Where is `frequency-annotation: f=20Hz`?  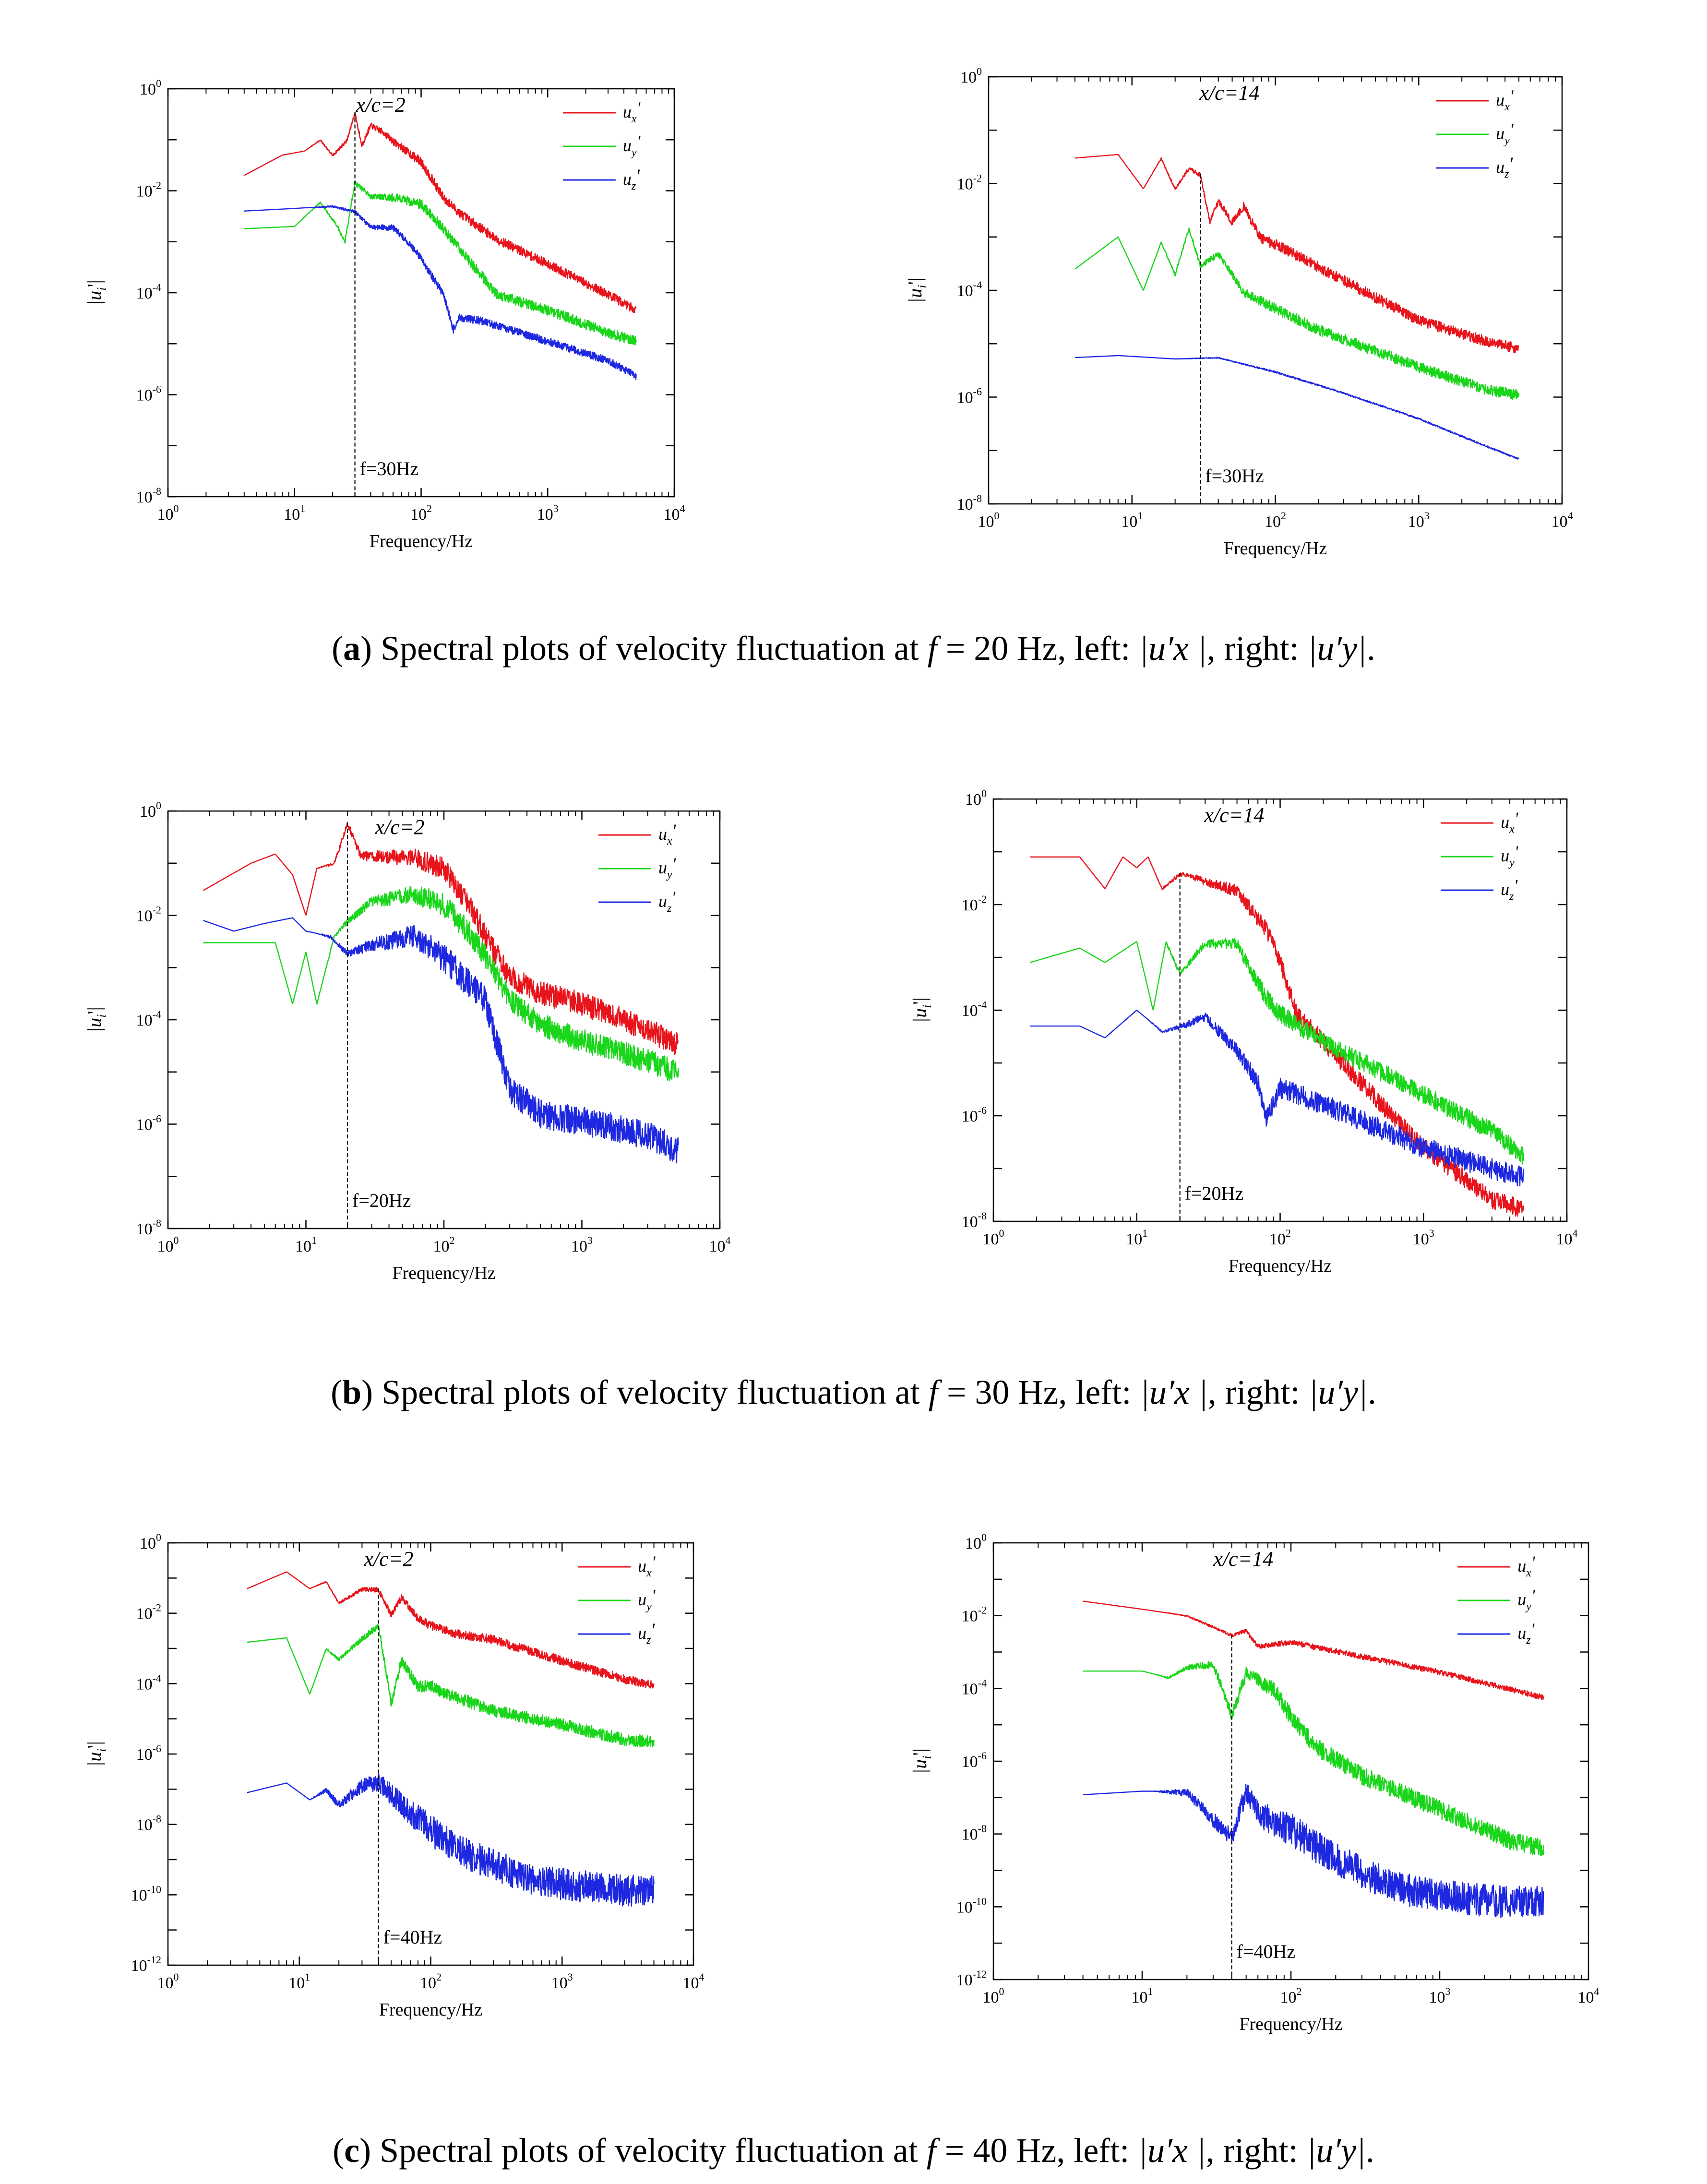 frequency-annotation: f=20Hz is located at coordinates (381, 1200).